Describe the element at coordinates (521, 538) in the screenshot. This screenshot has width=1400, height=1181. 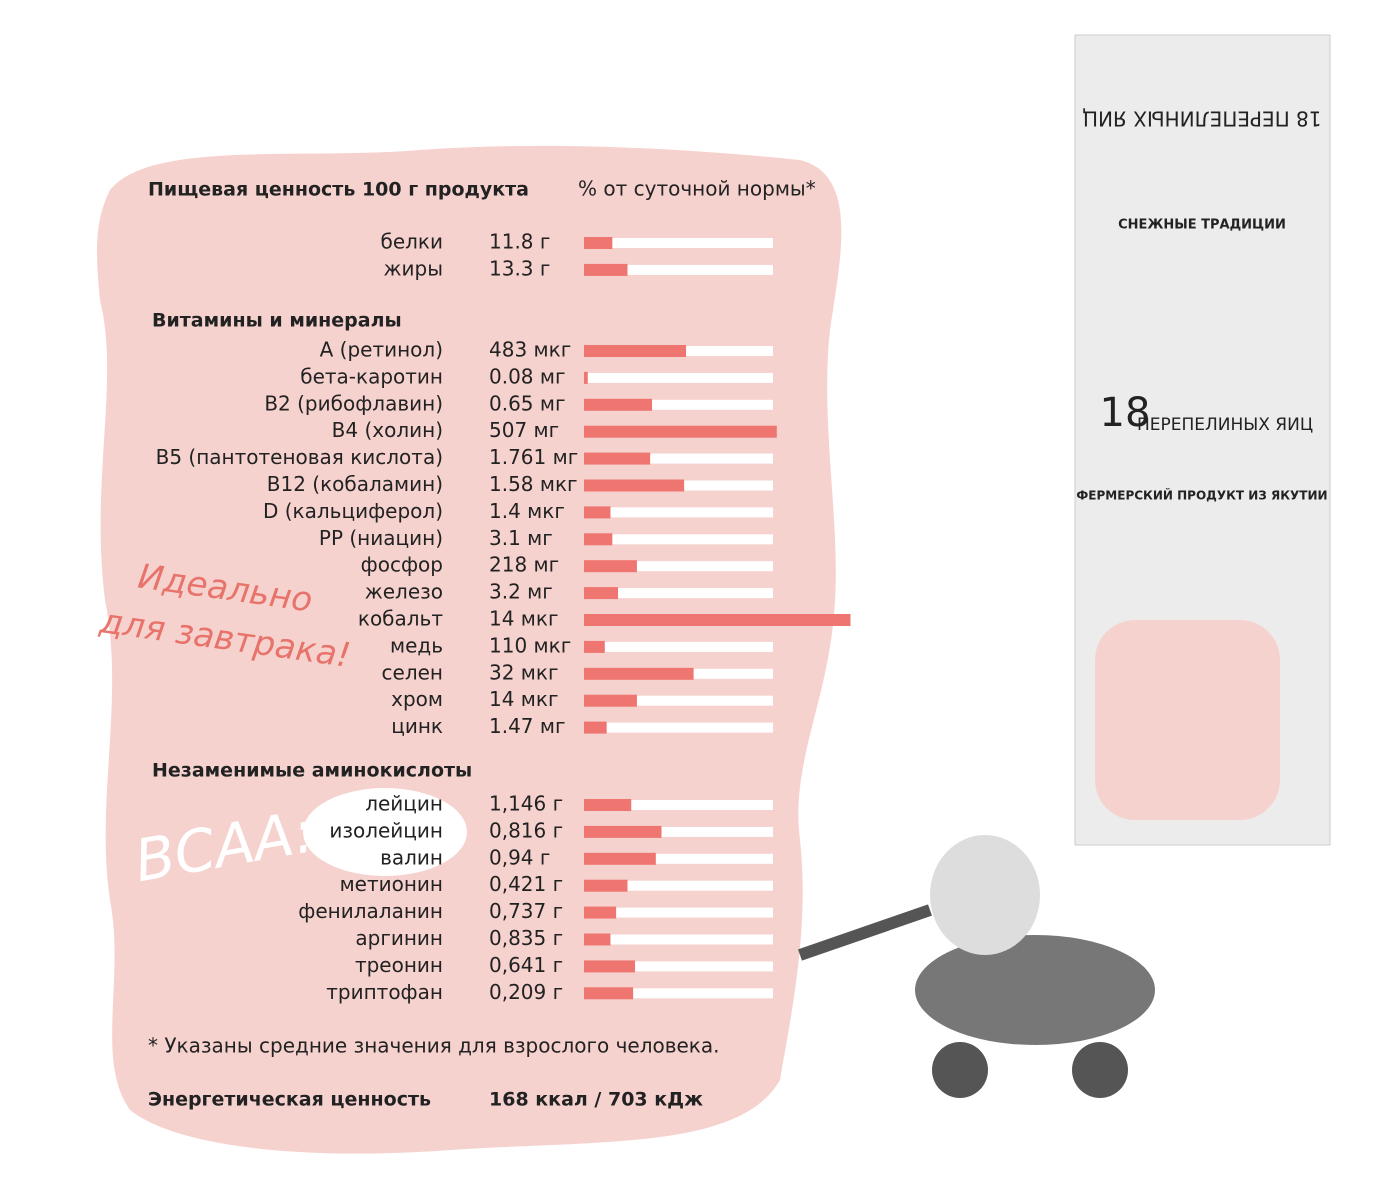
I see `row-amount: 3.1 мг` at that location.